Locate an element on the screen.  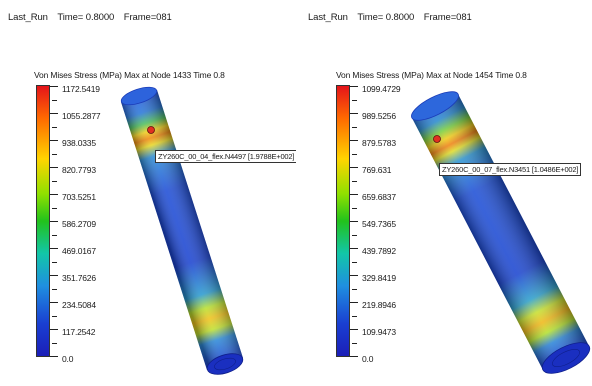
legend-label: 659.6837 is located at coordinates (379, 197).